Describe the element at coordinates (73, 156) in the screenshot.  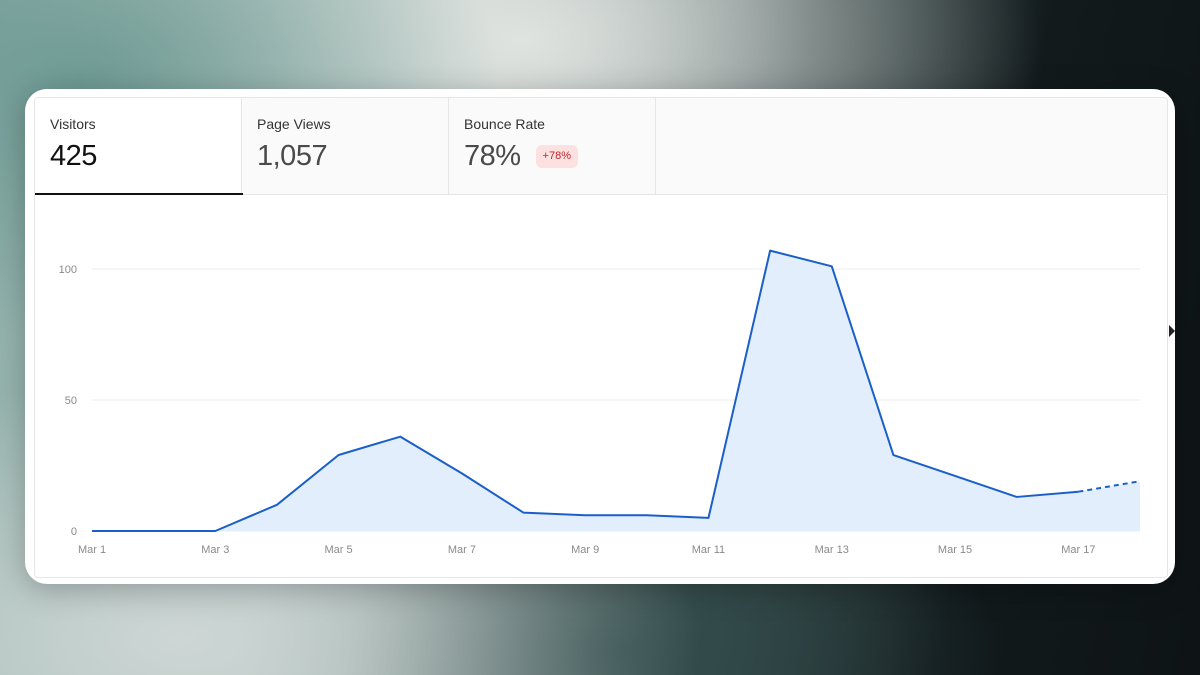
I see `tab-visitors-value: 425` at that location.